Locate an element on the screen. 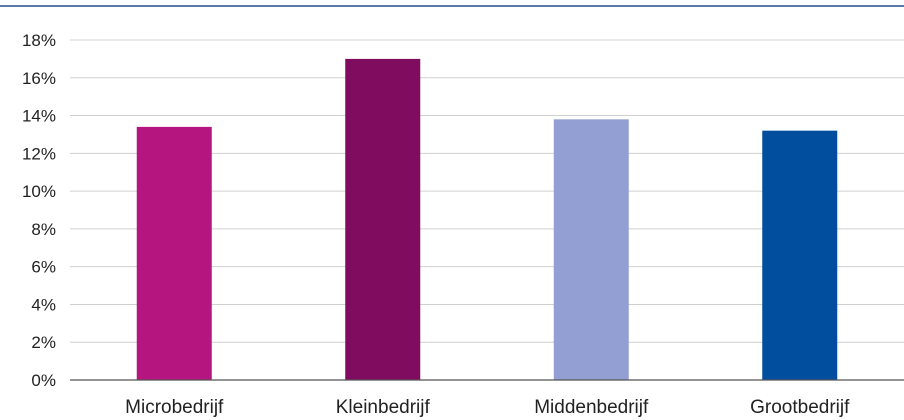 Image resolution: width=904 pixels, height=420 pixels. y-tick-label: 4% is located at coordinates (43, 304).